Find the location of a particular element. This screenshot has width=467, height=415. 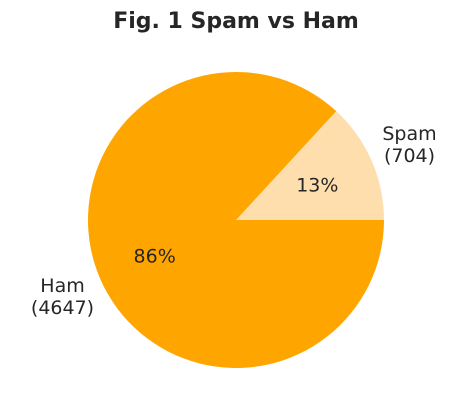

slice-label-spam: Spam (704) is located at coordinates (409, 145).